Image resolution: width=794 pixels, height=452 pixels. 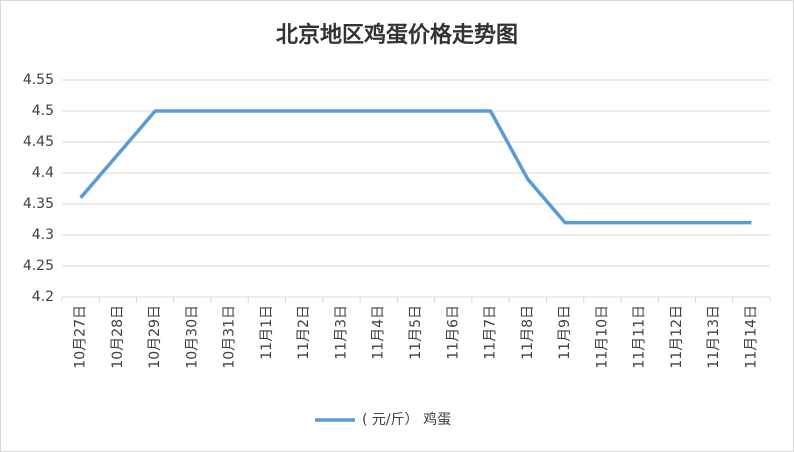 What do you see at coordinates (43, 297) in the screenshot?
I see `y-tick-label: 4.2` at bounding box center [43, 297].